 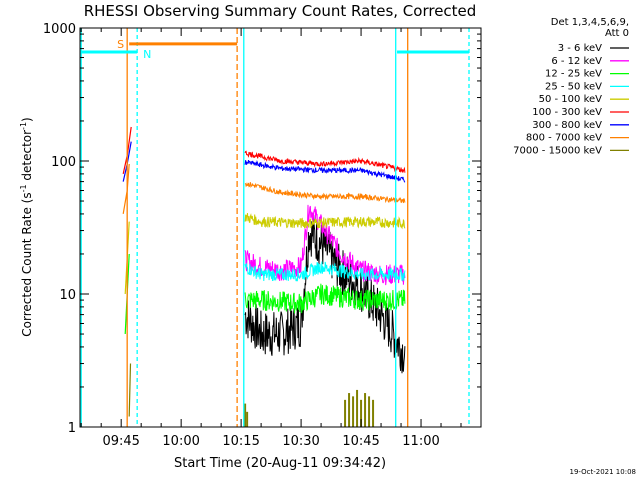 I want to click on series-spike, so click(x=130, y=390).